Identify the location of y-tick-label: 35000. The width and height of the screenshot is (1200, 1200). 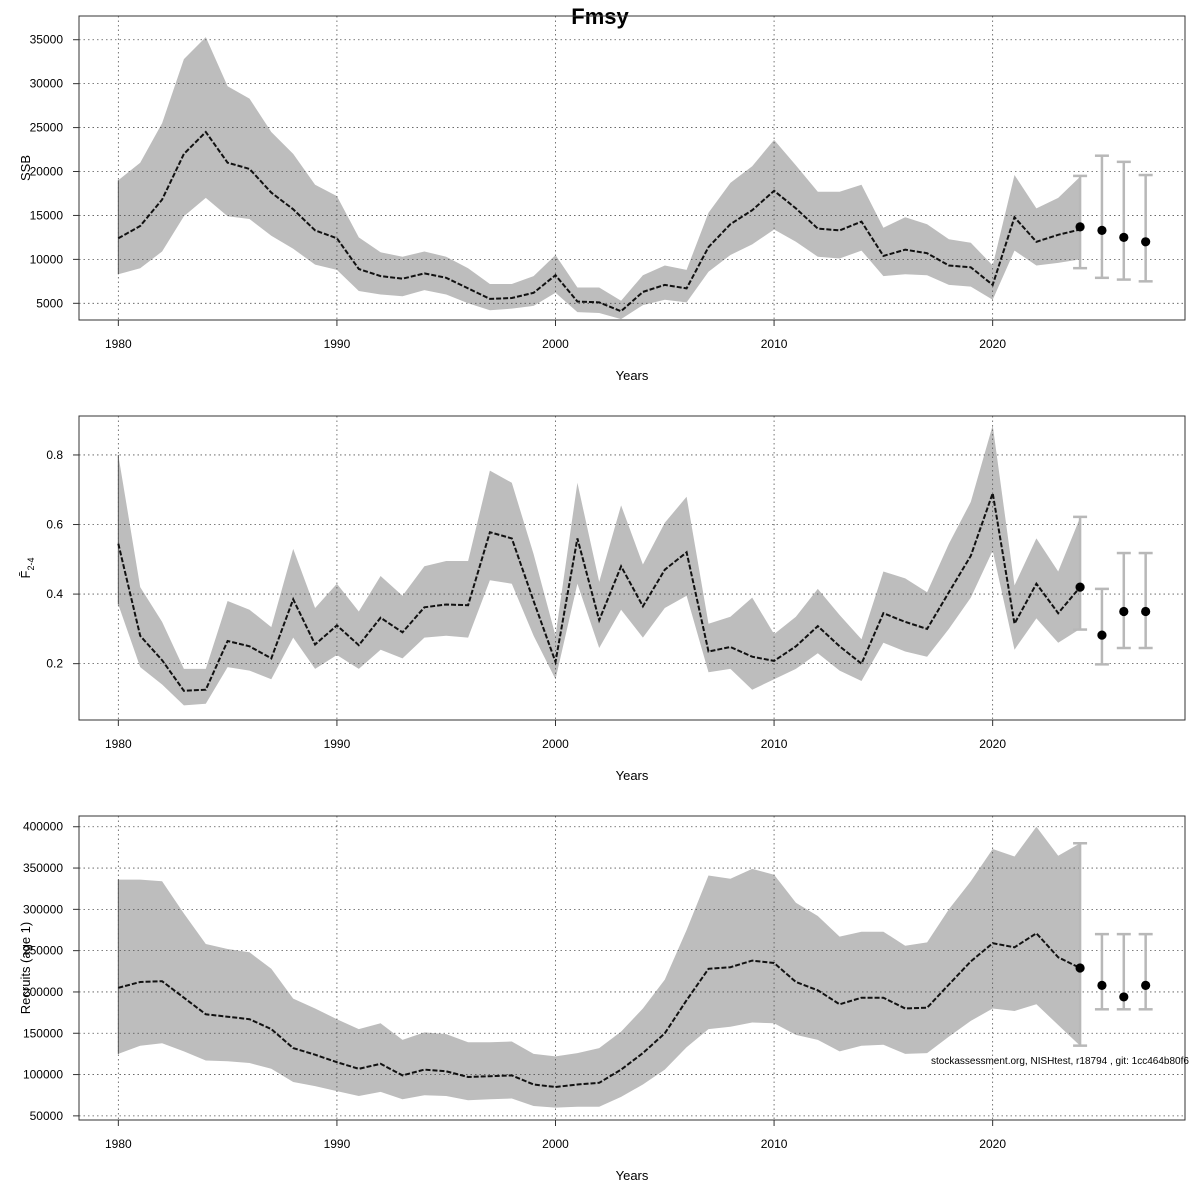
(47, 40).